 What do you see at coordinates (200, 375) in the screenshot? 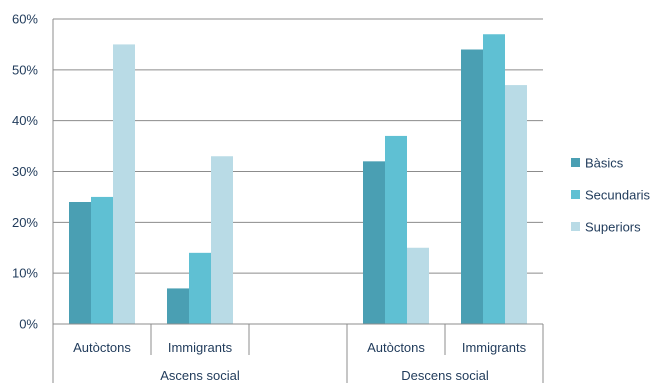
I see `group-label: Ascens social` at bounding box center [200, 375].